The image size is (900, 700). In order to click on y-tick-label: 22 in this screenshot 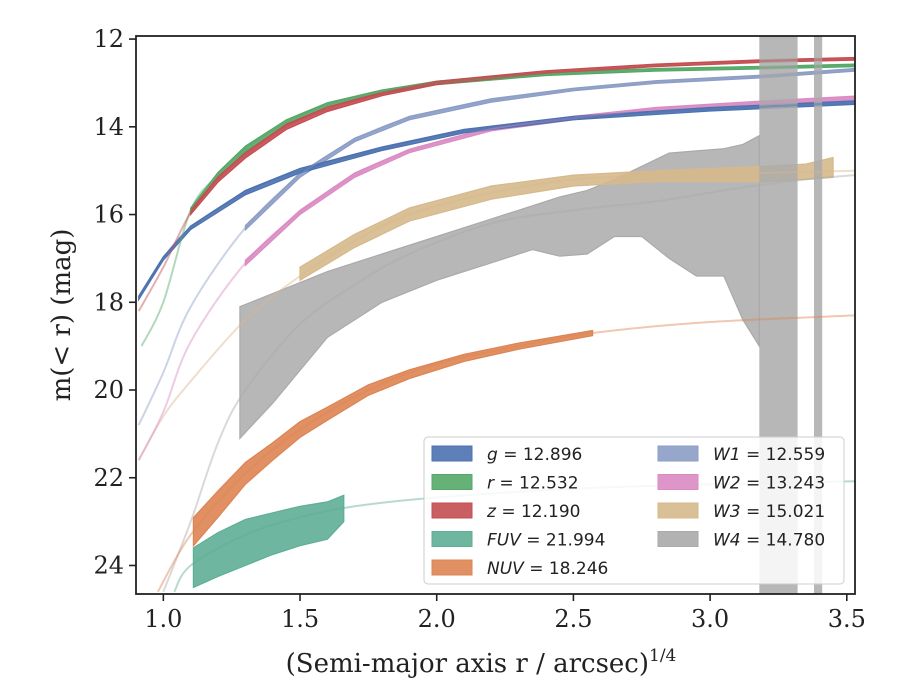, I will do `click(108, 478)`.